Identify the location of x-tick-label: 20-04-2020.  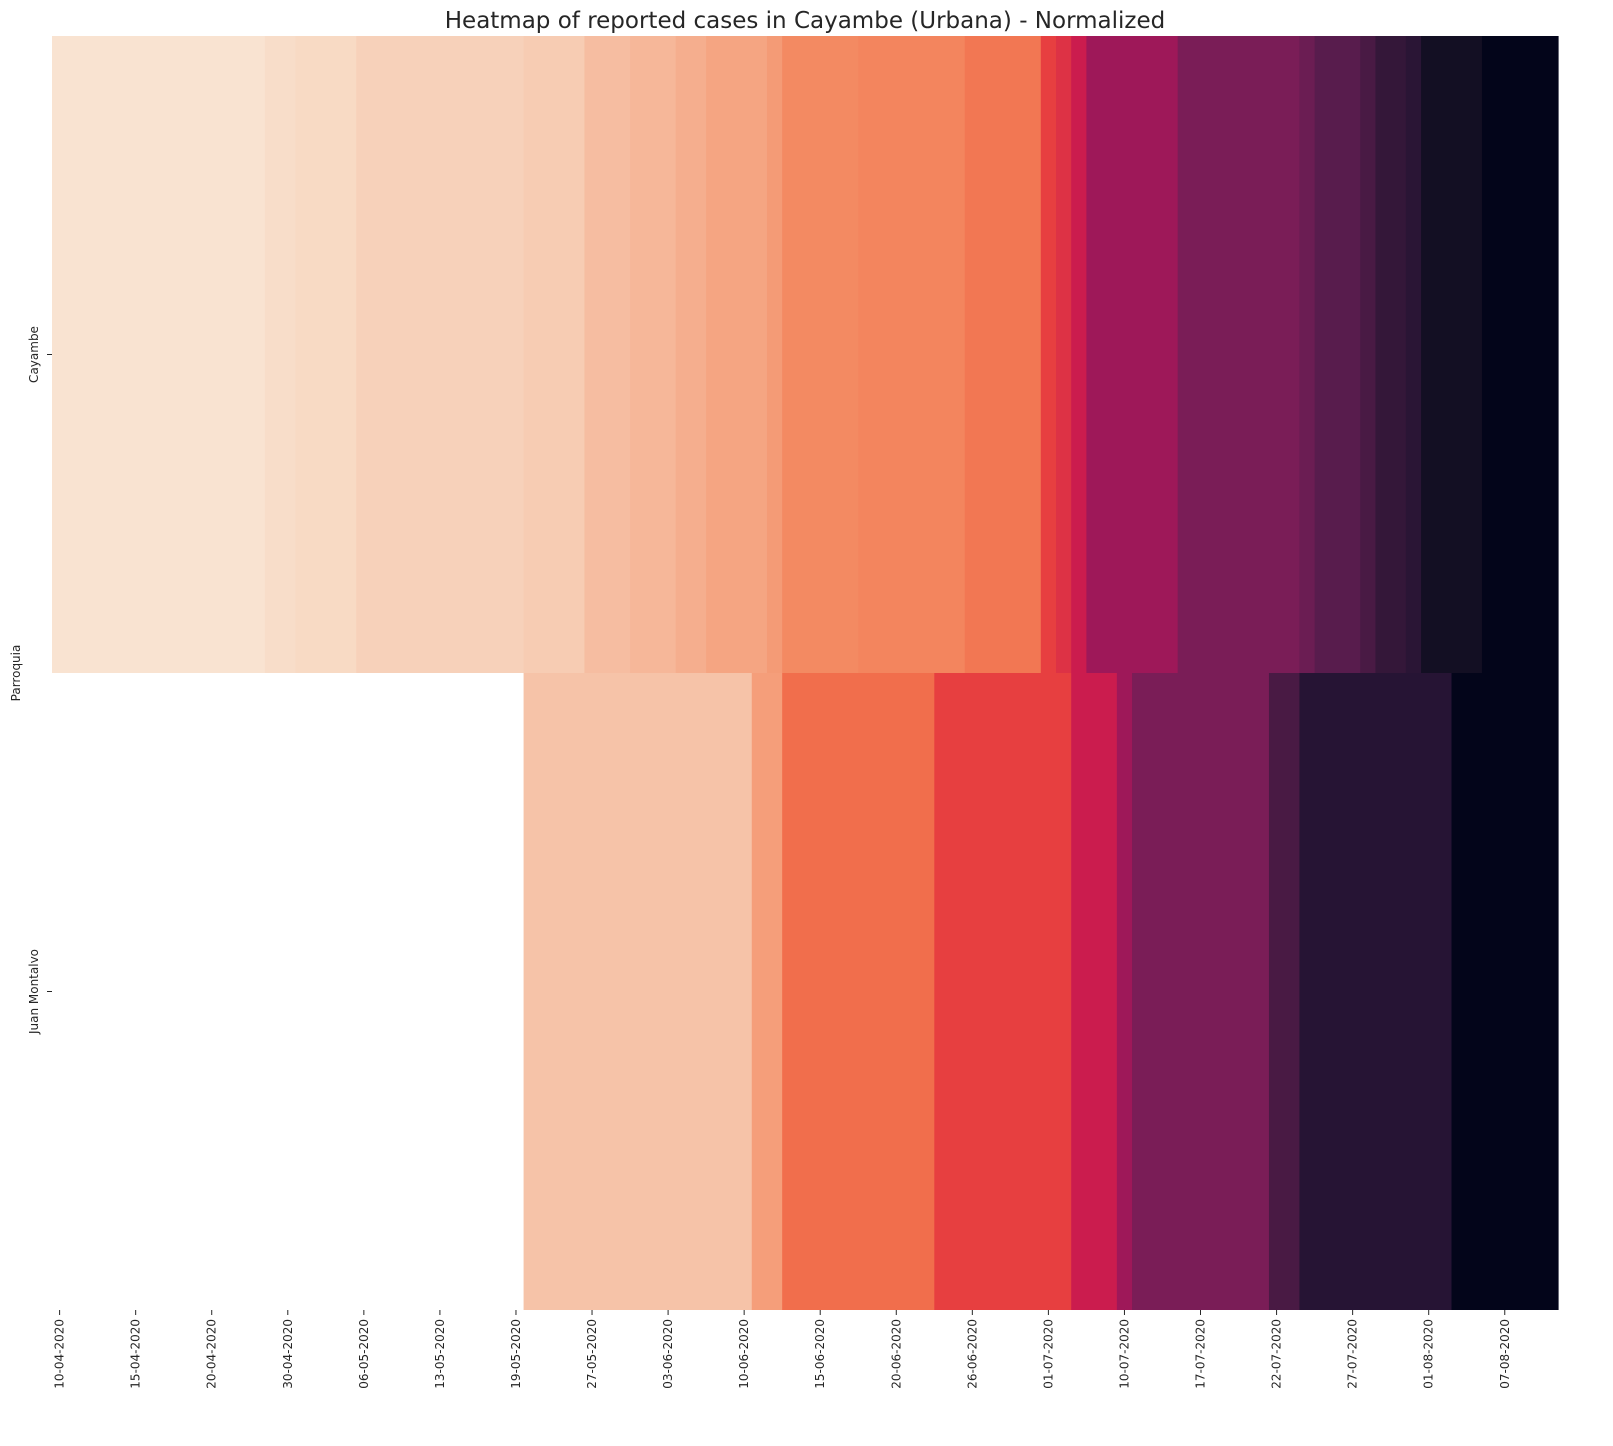
(212, 1354).